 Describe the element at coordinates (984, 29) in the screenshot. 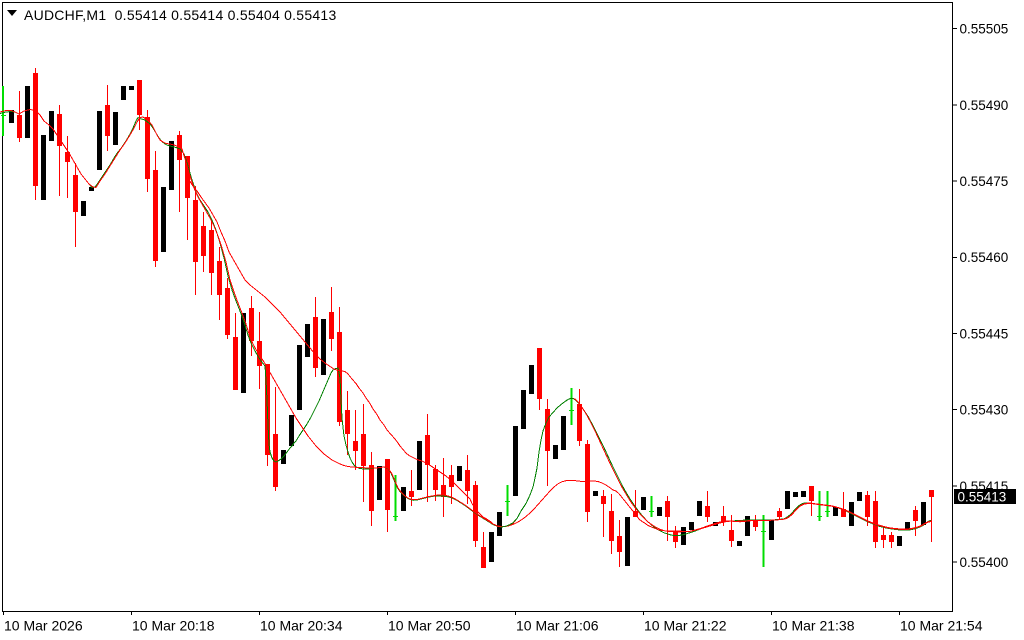

I see `svg-text: 0.55505` at that location.